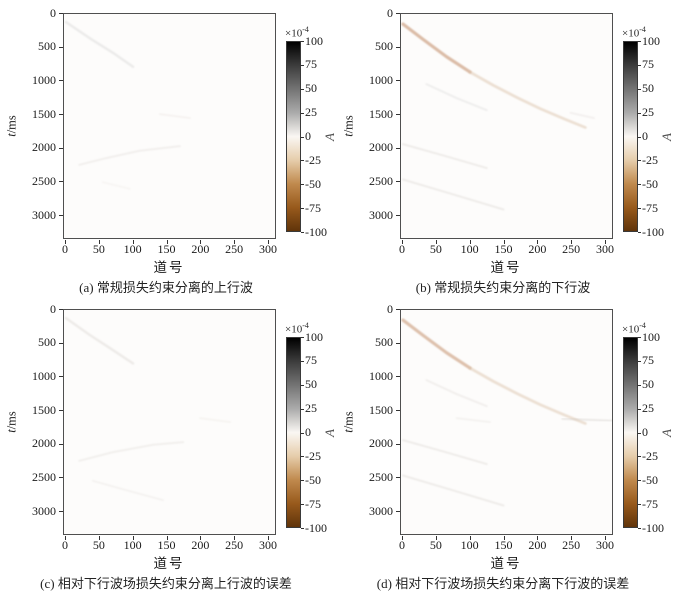 Image resolution: width=700 pixels, height=592 pixels. I want to click on y-tick-label: 0, so click(390, 308).